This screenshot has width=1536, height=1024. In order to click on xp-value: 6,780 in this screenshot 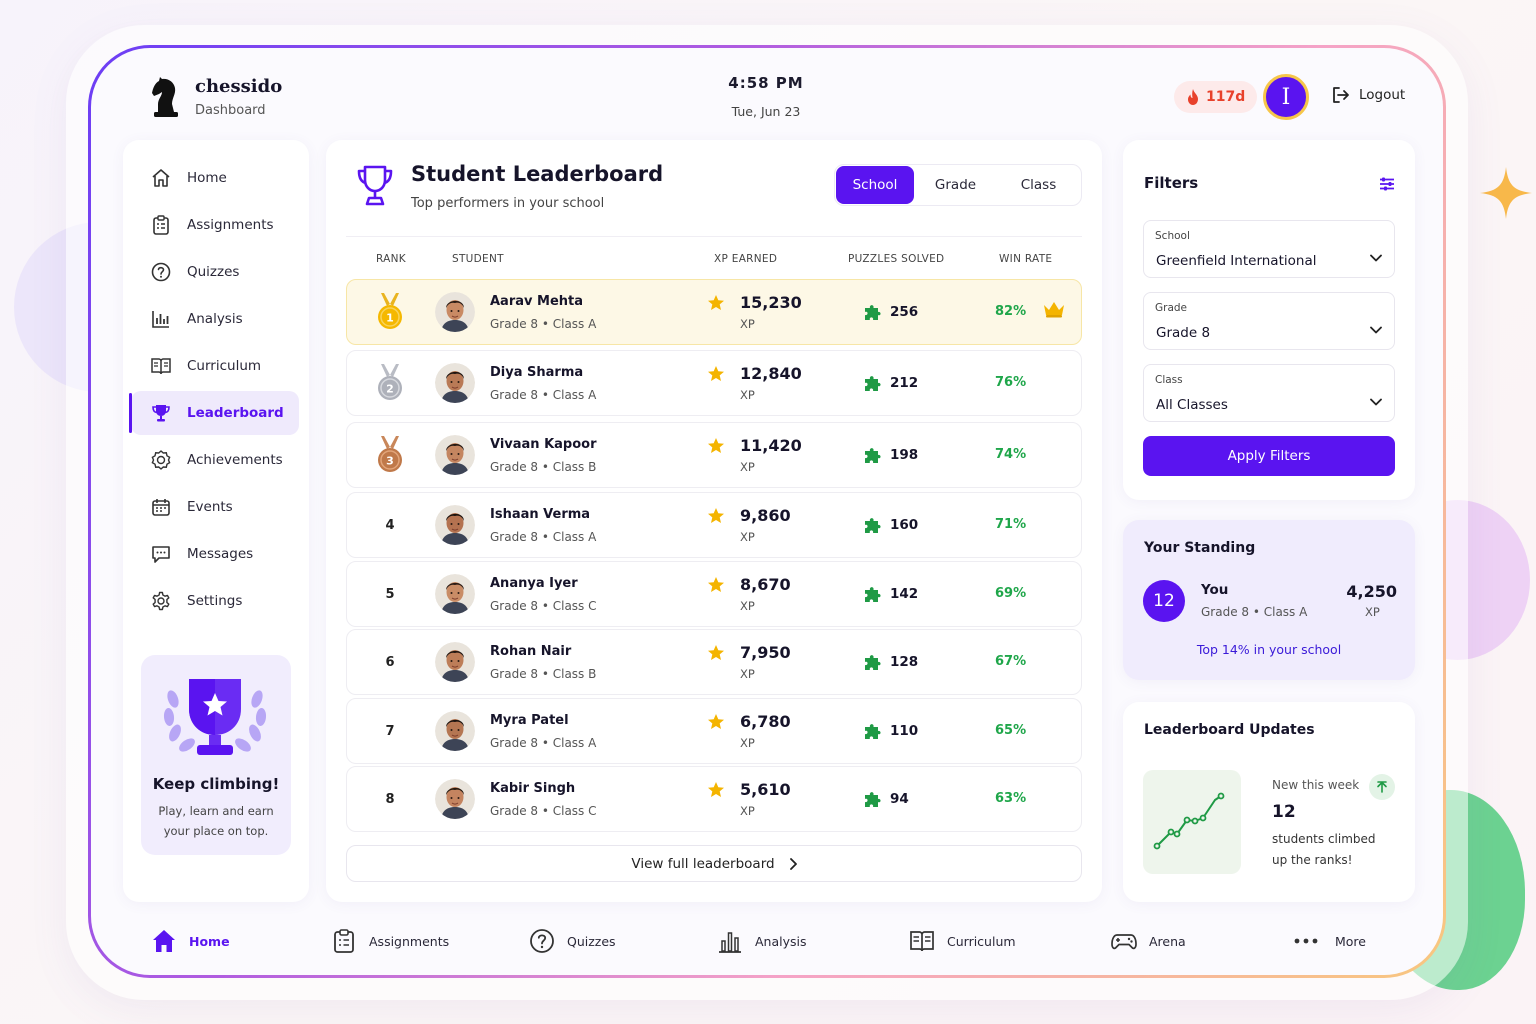, I will do `click(765, 721)`.